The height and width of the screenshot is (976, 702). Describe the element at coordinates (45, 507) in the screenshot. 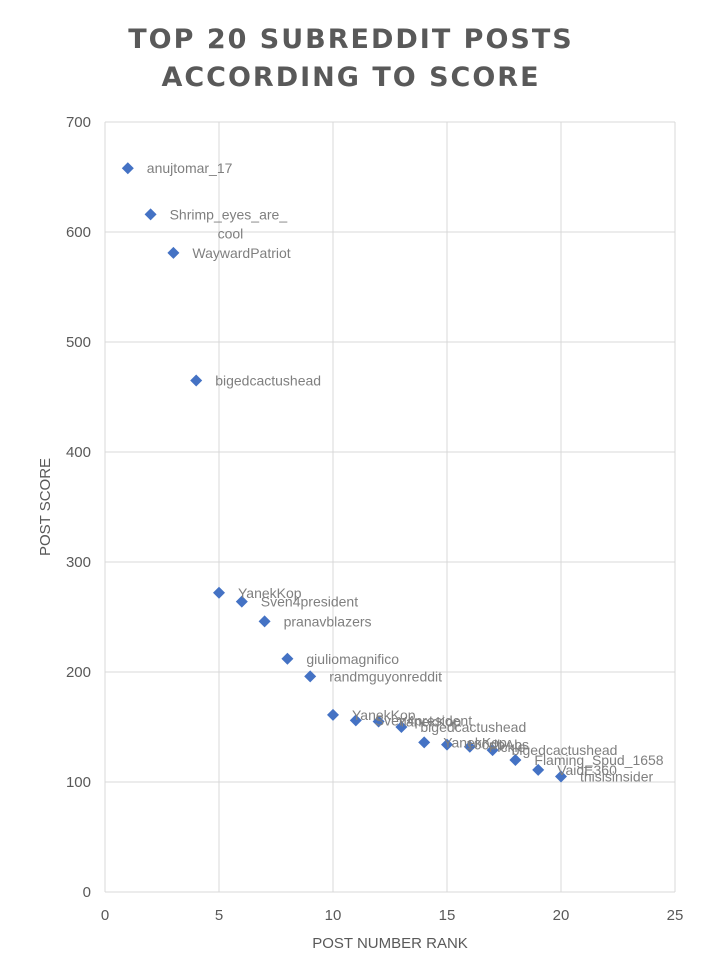

I see `y-axis-title: POST SCORE` at that location.